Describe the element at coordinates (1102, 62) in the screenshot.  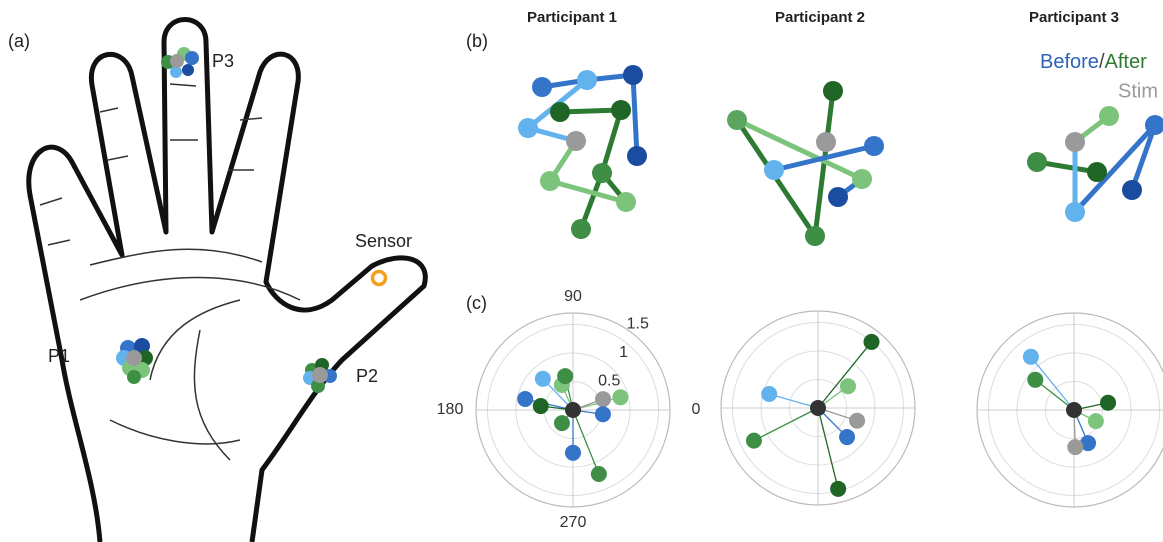
I see `legend-slash: /` at that location.